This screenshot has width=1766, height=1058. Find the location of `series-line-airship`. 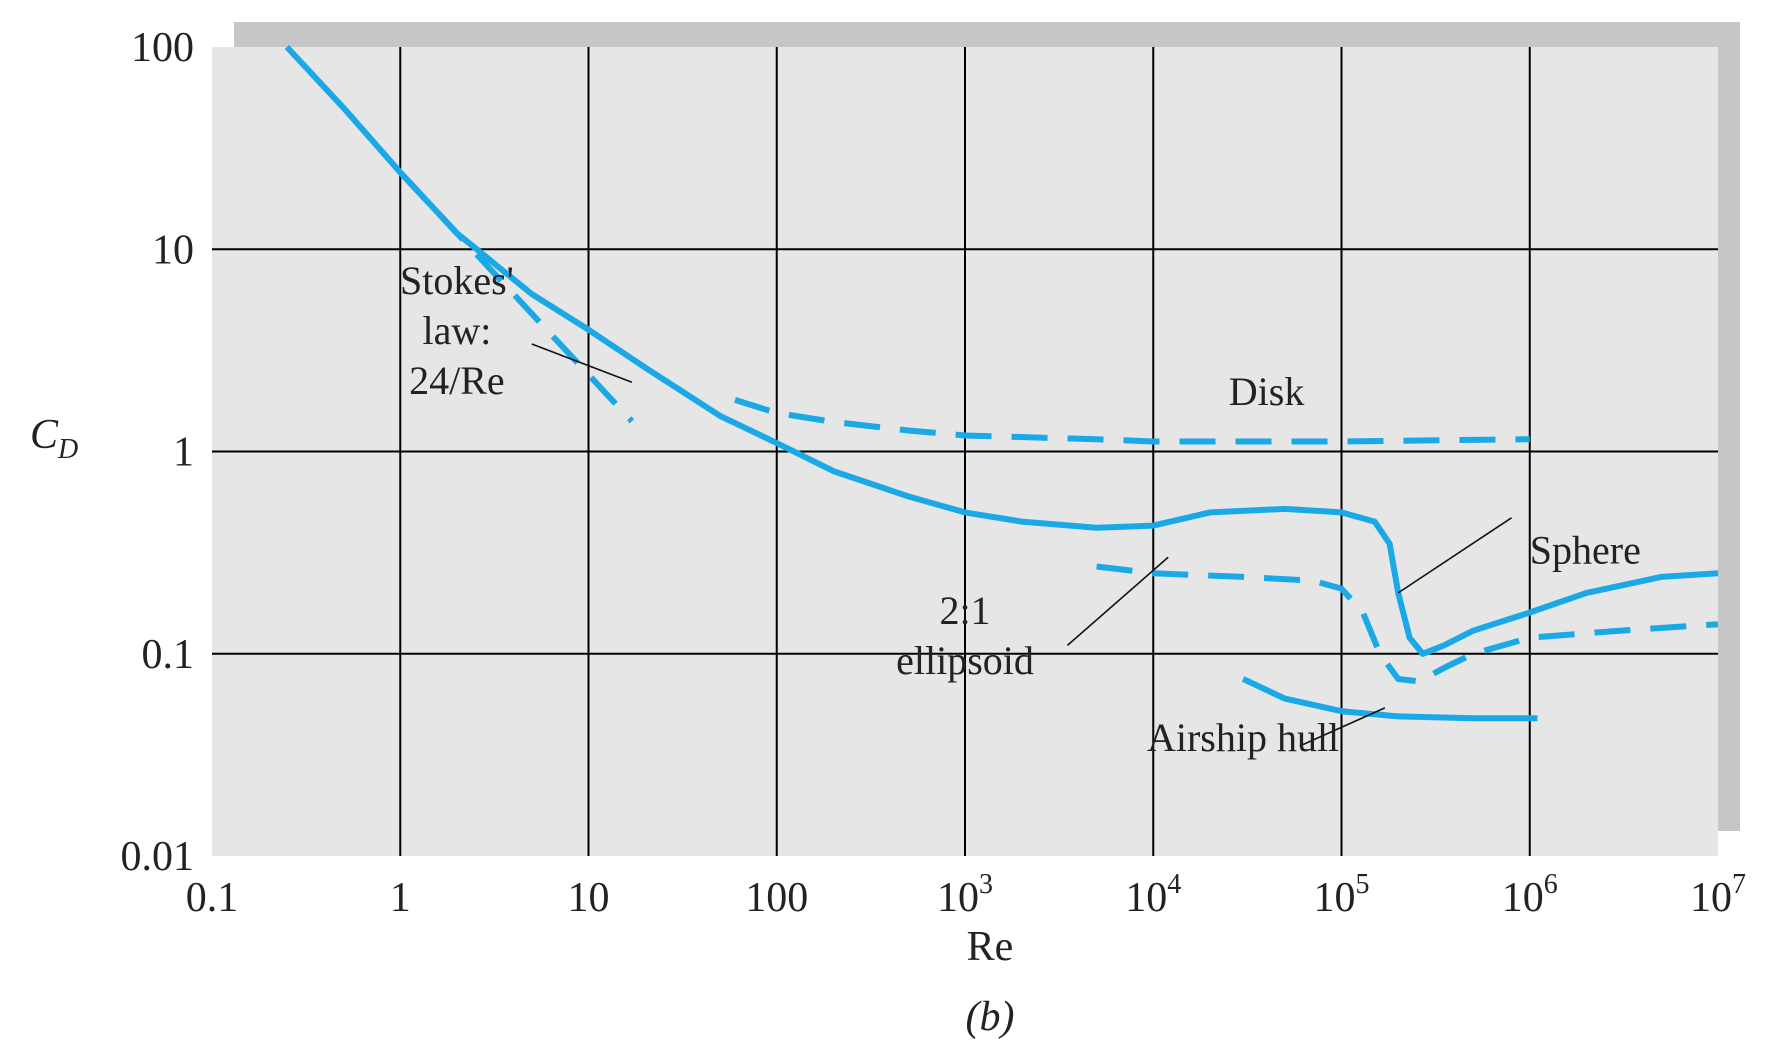

series-line-airship is located at coordinates (1389, 699).